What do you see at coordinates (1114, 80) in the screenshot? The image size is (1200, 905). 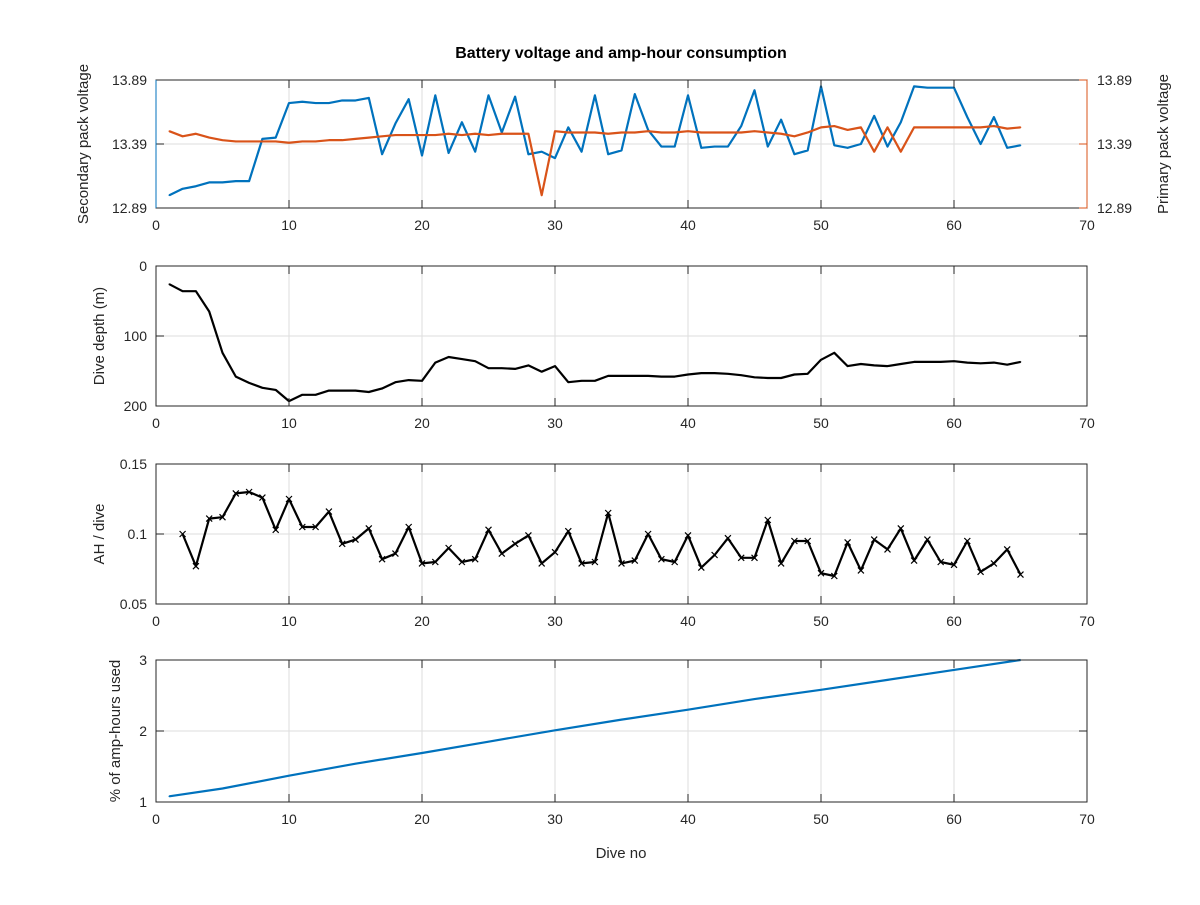 I see `y-tick-label-right: 13.89` at bounding box center [1114, 80].